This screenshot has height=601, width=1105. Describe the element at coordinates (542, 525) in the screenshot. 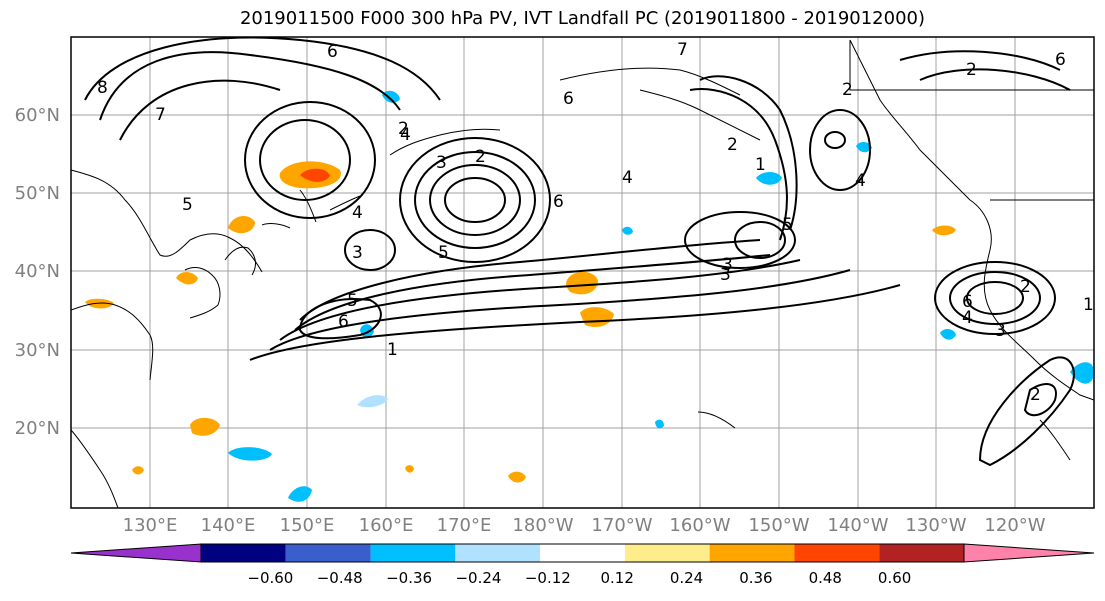

I see `lon-label: 180°W` at that location.